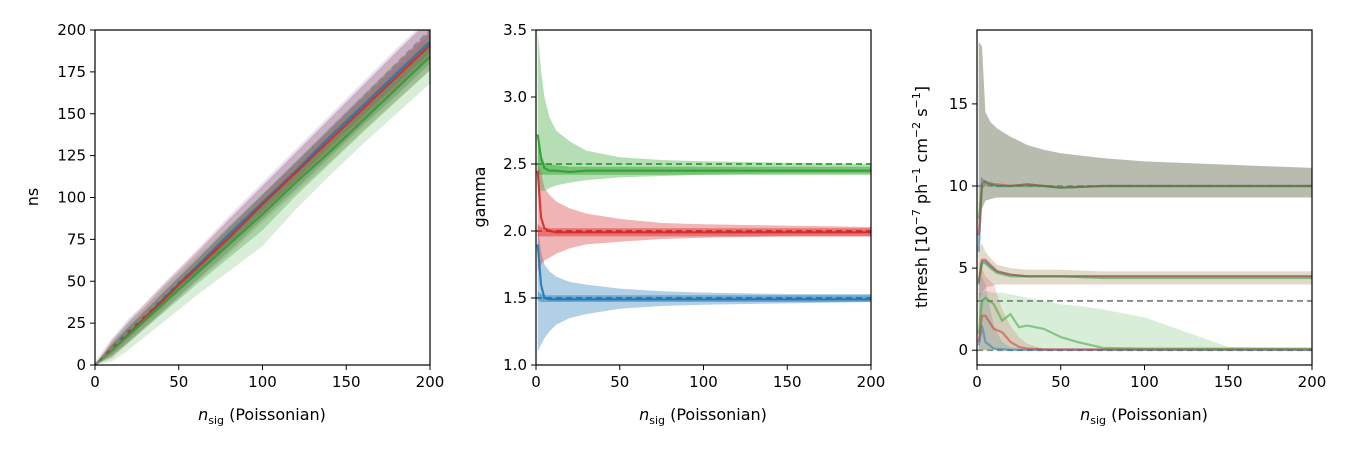 Image resolution: width=1350 pixels, height=450 pixels. I want to click on panel-thresh-ylabel: thresh [10−7 ph−1 cm−2 s−1], so click(920, 197).